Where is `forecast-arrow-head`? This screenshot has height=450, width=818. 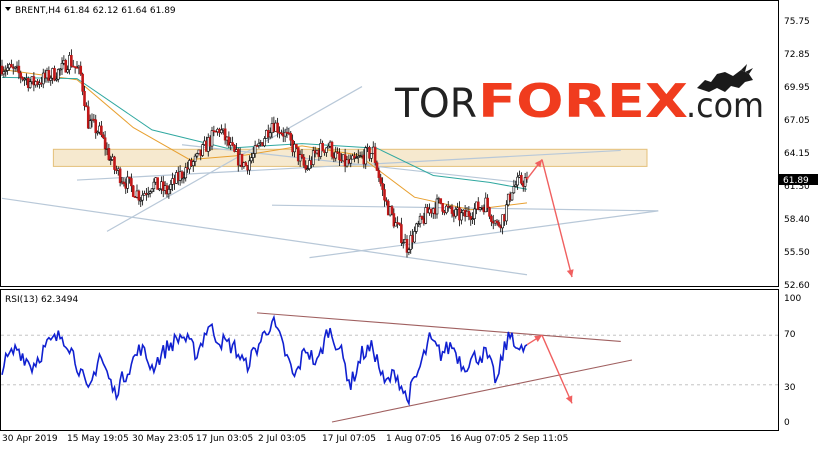 forecast-arrow-head is located at coordinates (569, 399).